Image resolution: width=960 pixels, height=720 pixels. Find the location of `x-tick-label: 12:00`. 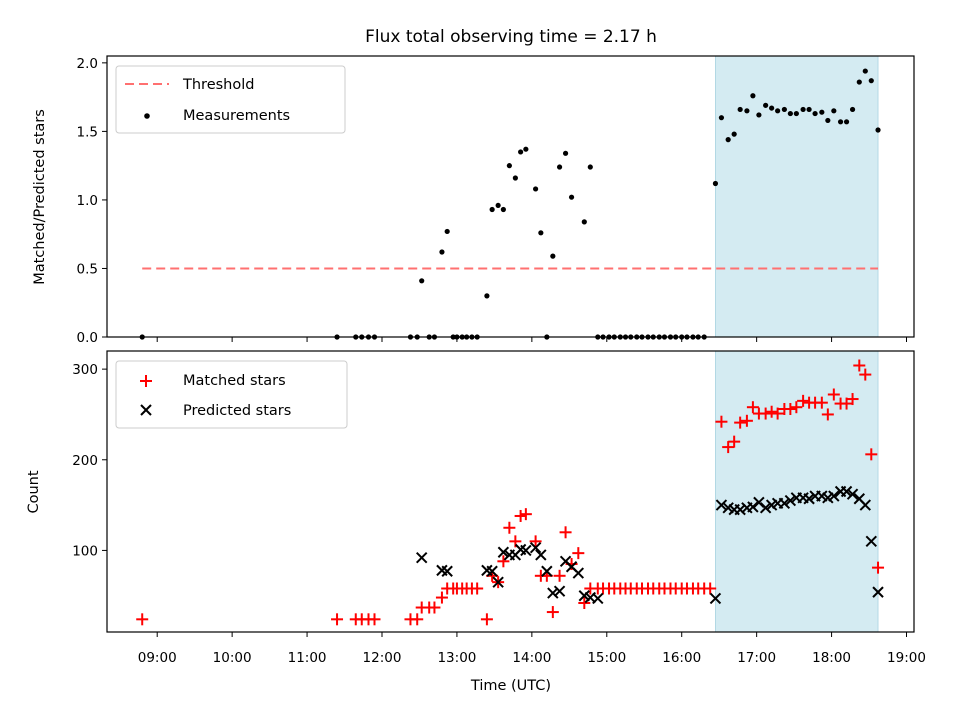

x-tick-label: 12:00 is located at coordinates (382, 658).